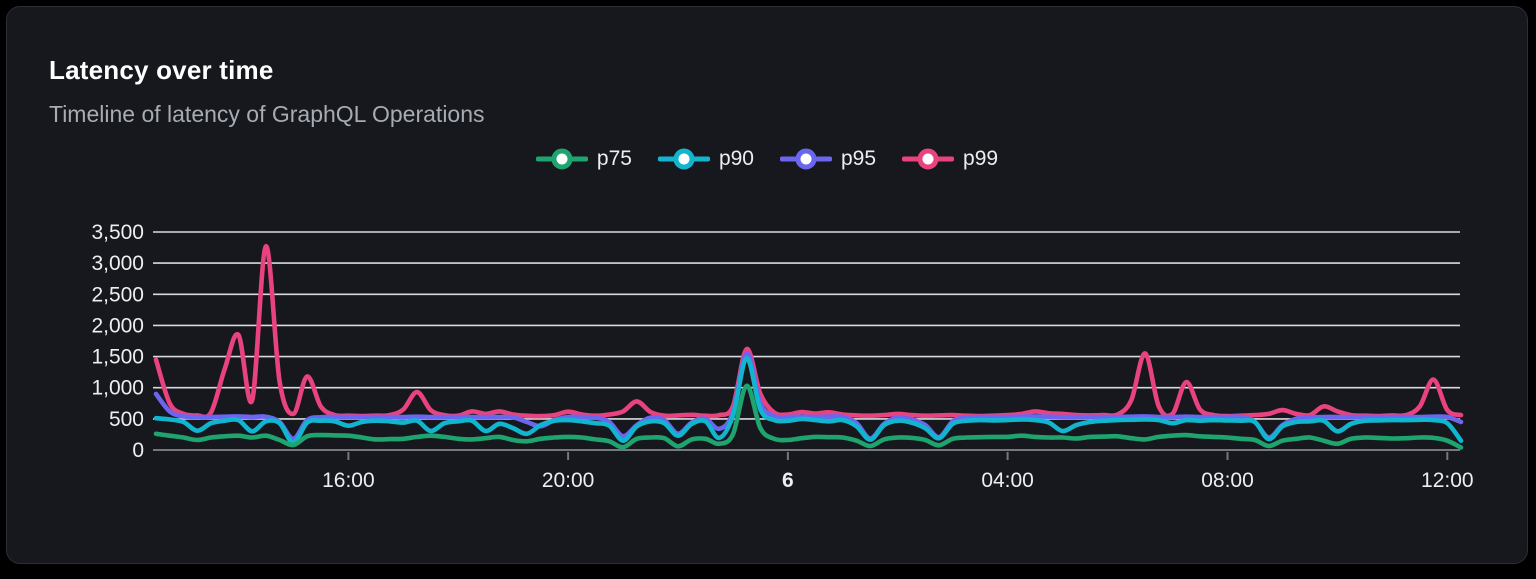 This screenshot has height=579, width=1536. I want to click on series-line-p95, so click(808, 396).